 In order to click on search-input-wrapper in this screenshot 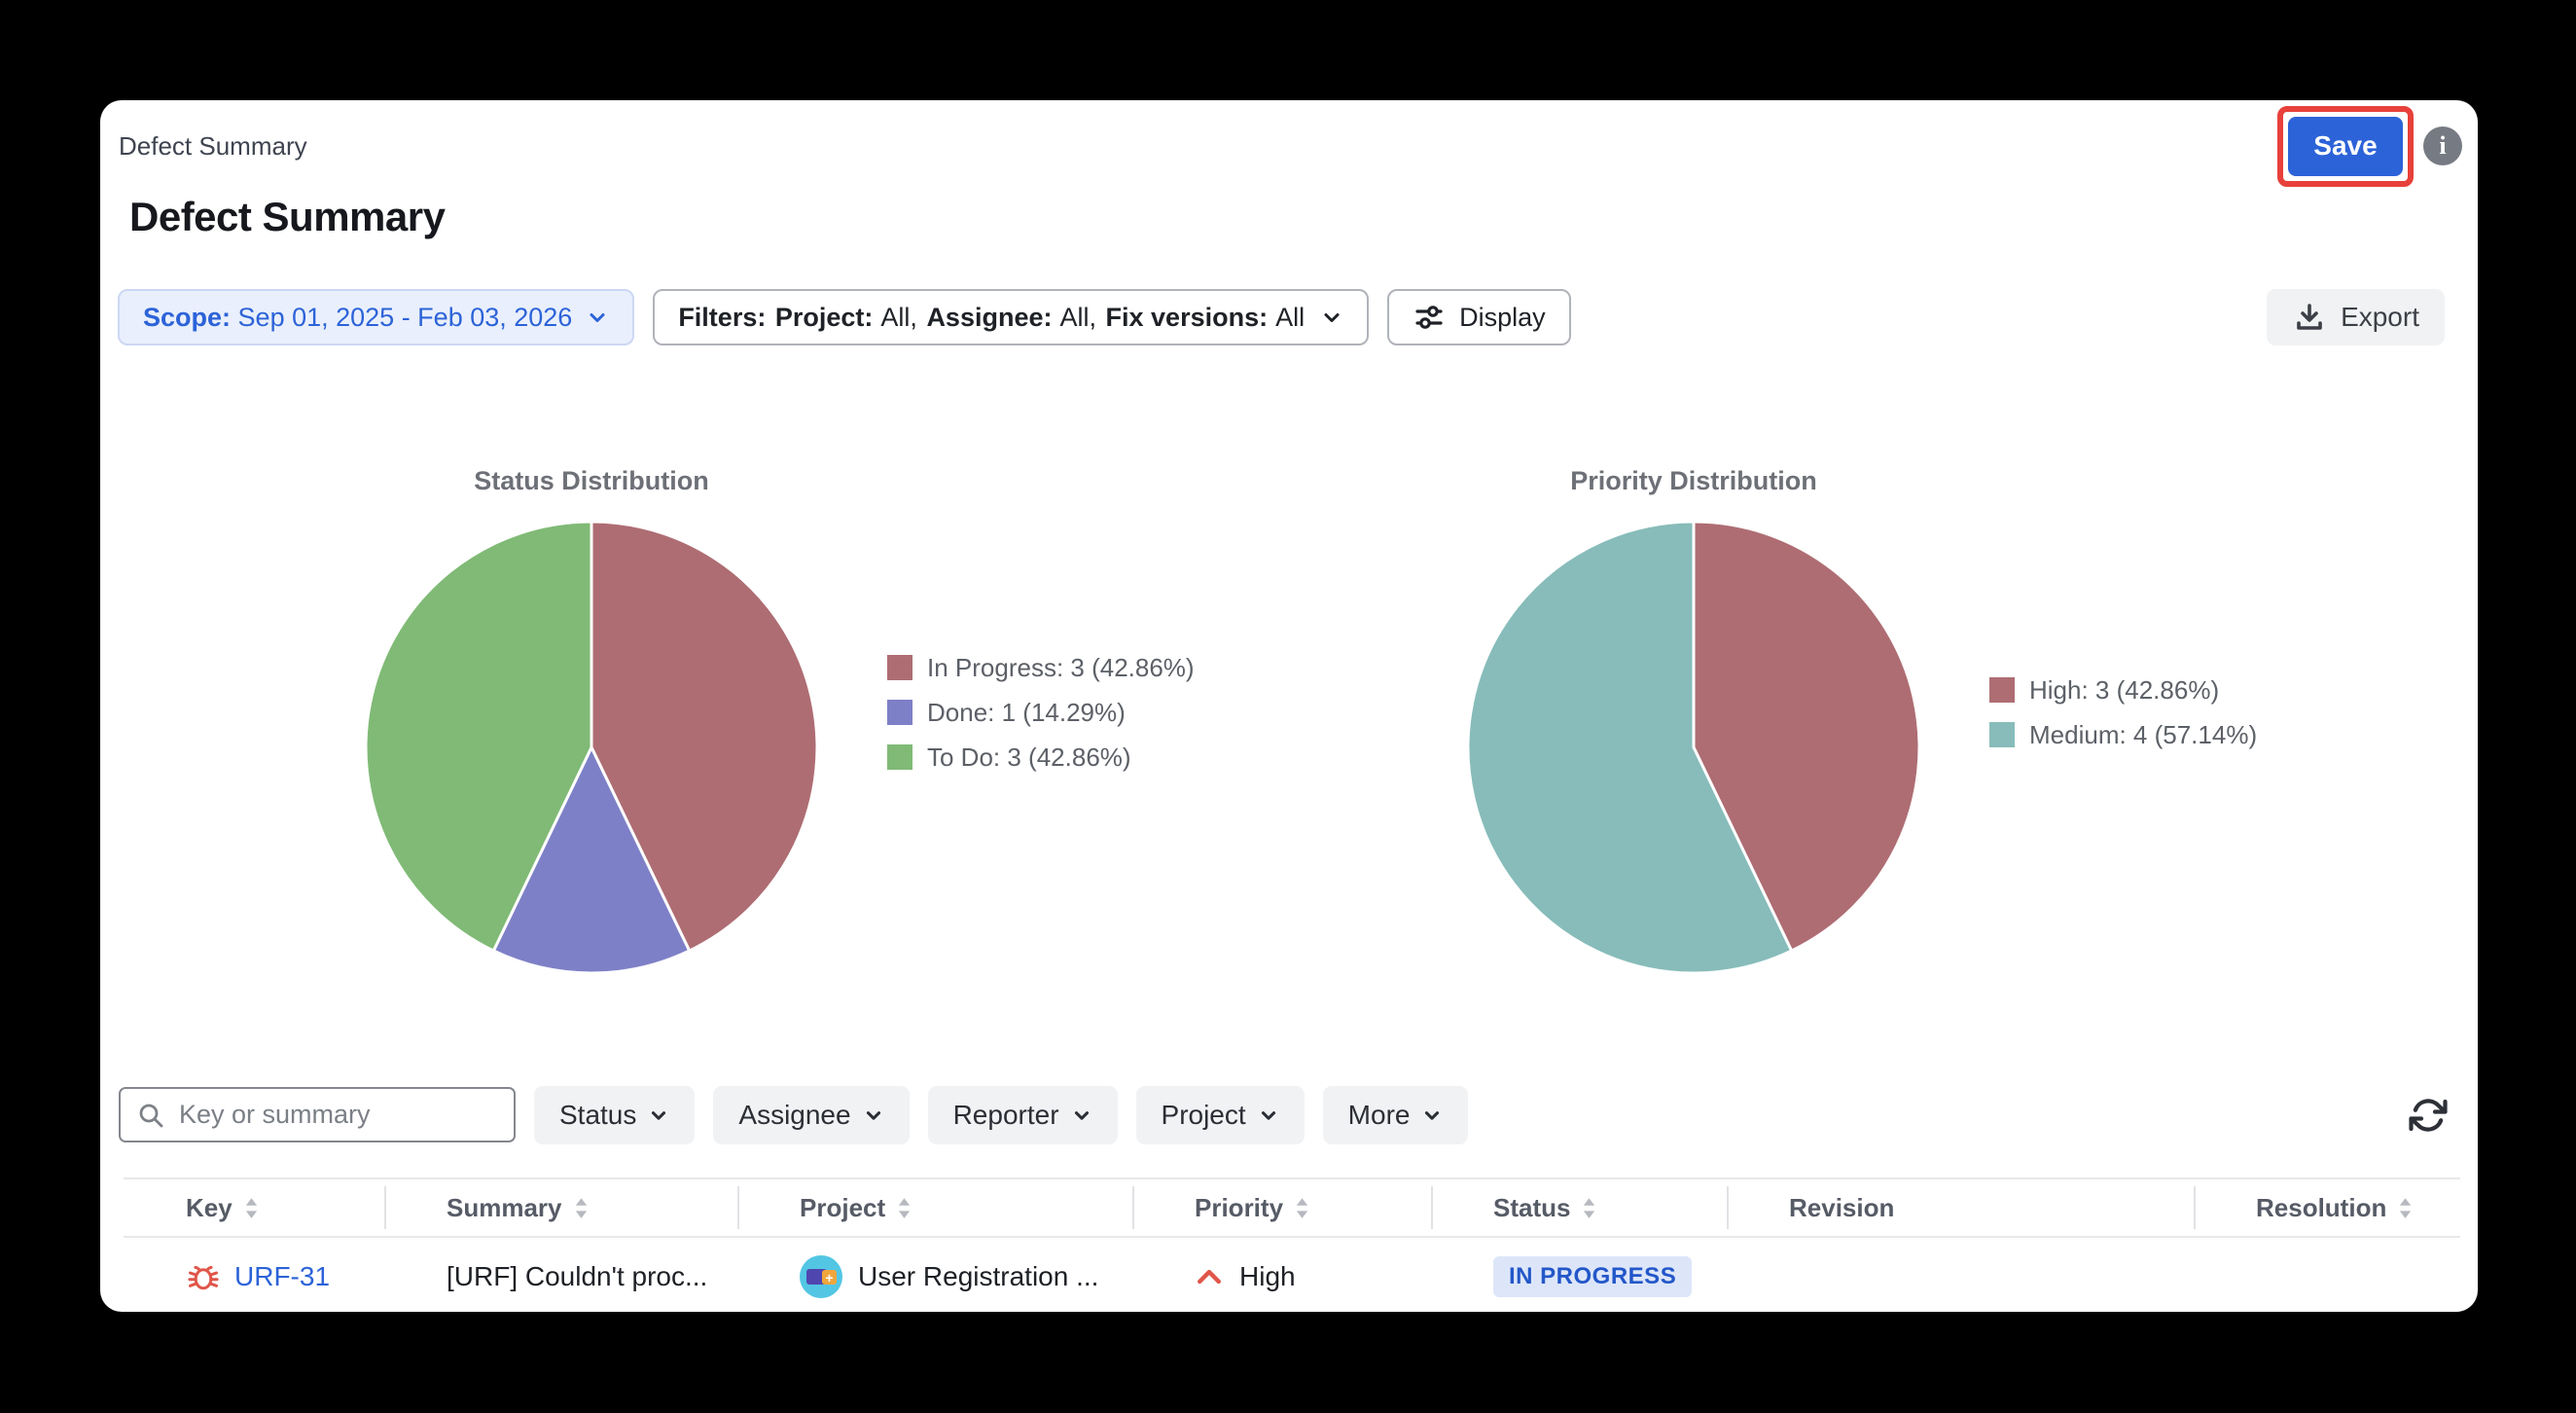, I will do `click(317, 1114)`.